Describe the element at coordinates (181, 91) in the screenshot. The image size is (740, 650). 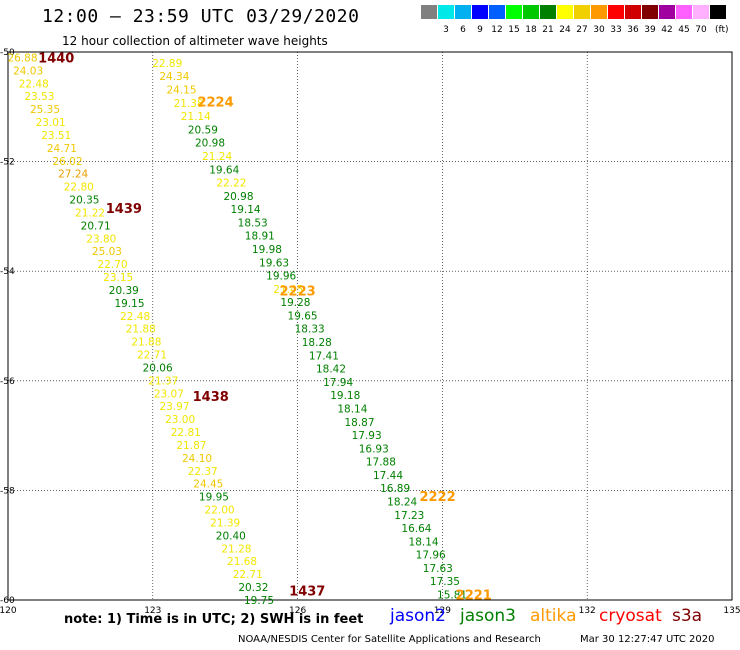
I see `wave-height-value: 24.15` at that location.